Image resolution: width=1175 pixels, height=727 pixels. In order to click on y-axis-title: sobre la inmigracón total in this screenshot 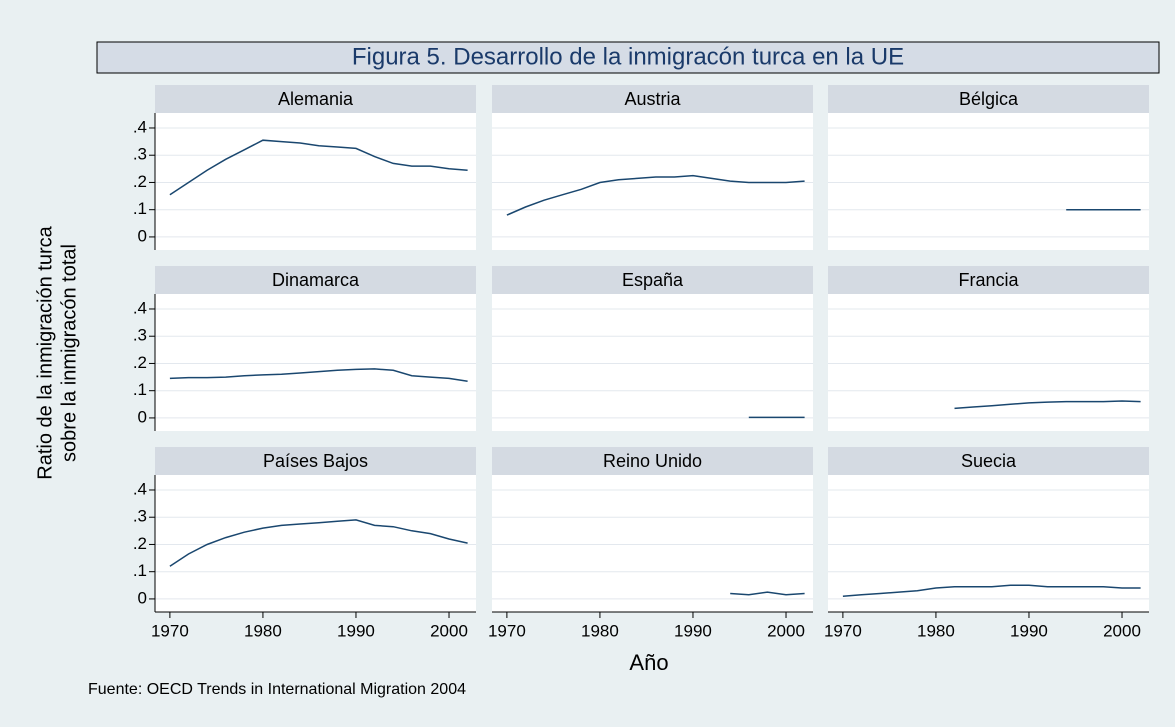, I will do `click(69, 353)`.